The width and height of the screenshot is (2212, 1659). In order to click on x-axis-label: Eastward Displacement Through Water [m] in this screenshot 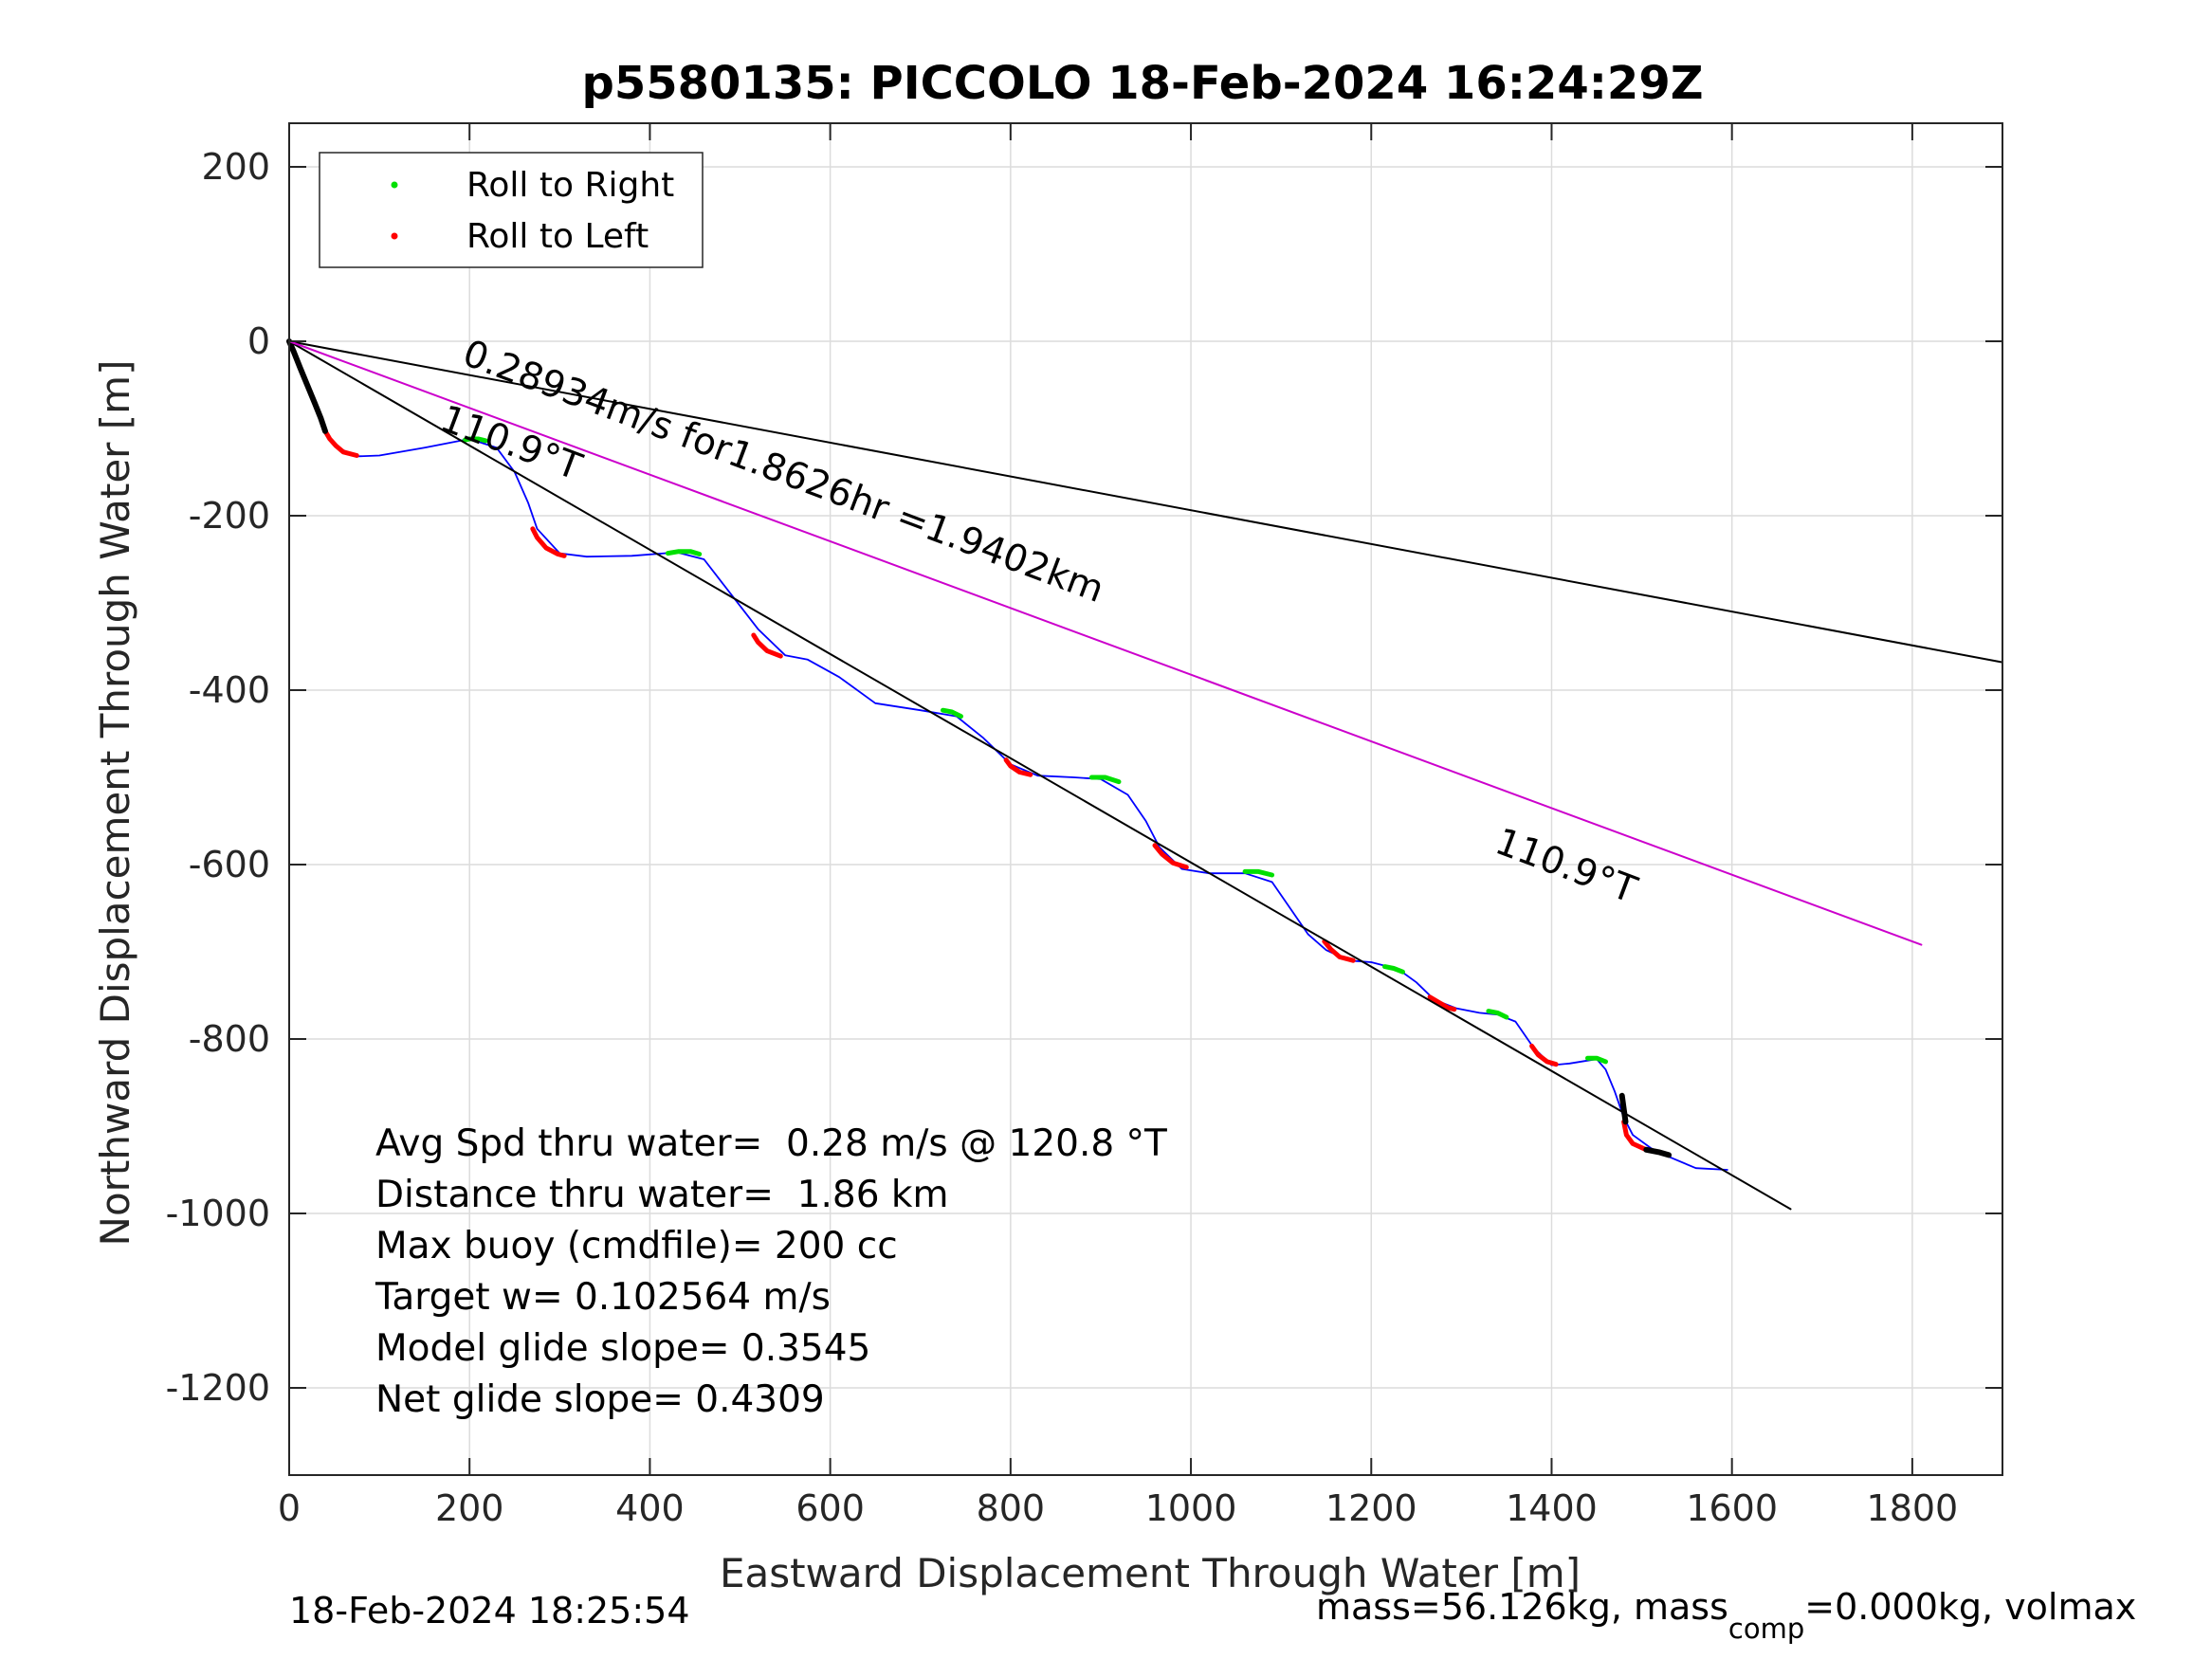, I will do `click(1150, 1573)`.